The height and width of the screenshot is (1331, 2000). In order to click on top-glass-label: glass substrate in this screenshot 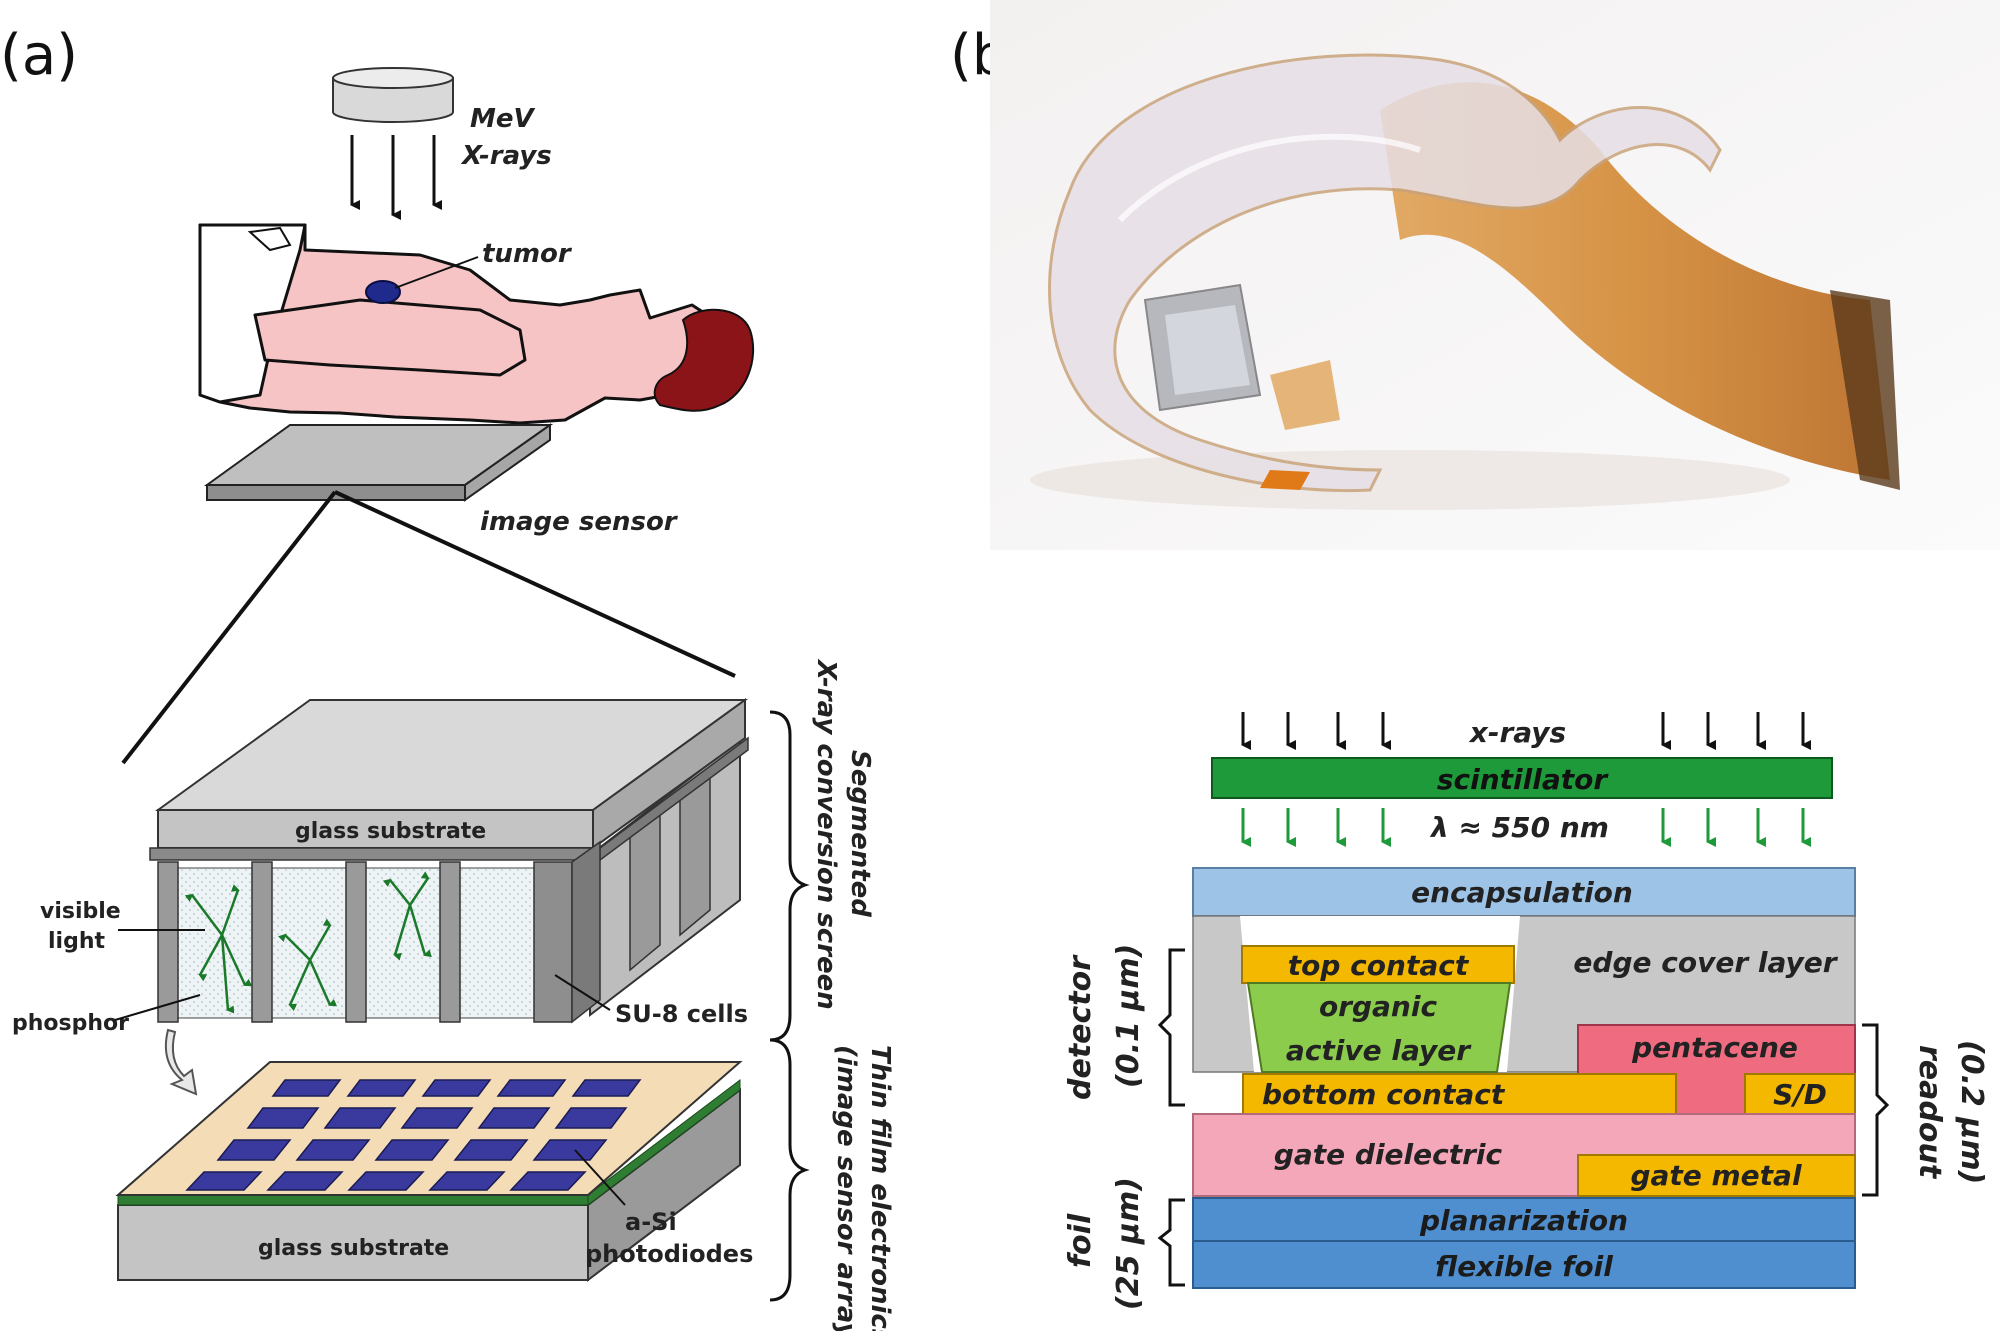, I will do `click(390, 831)`.